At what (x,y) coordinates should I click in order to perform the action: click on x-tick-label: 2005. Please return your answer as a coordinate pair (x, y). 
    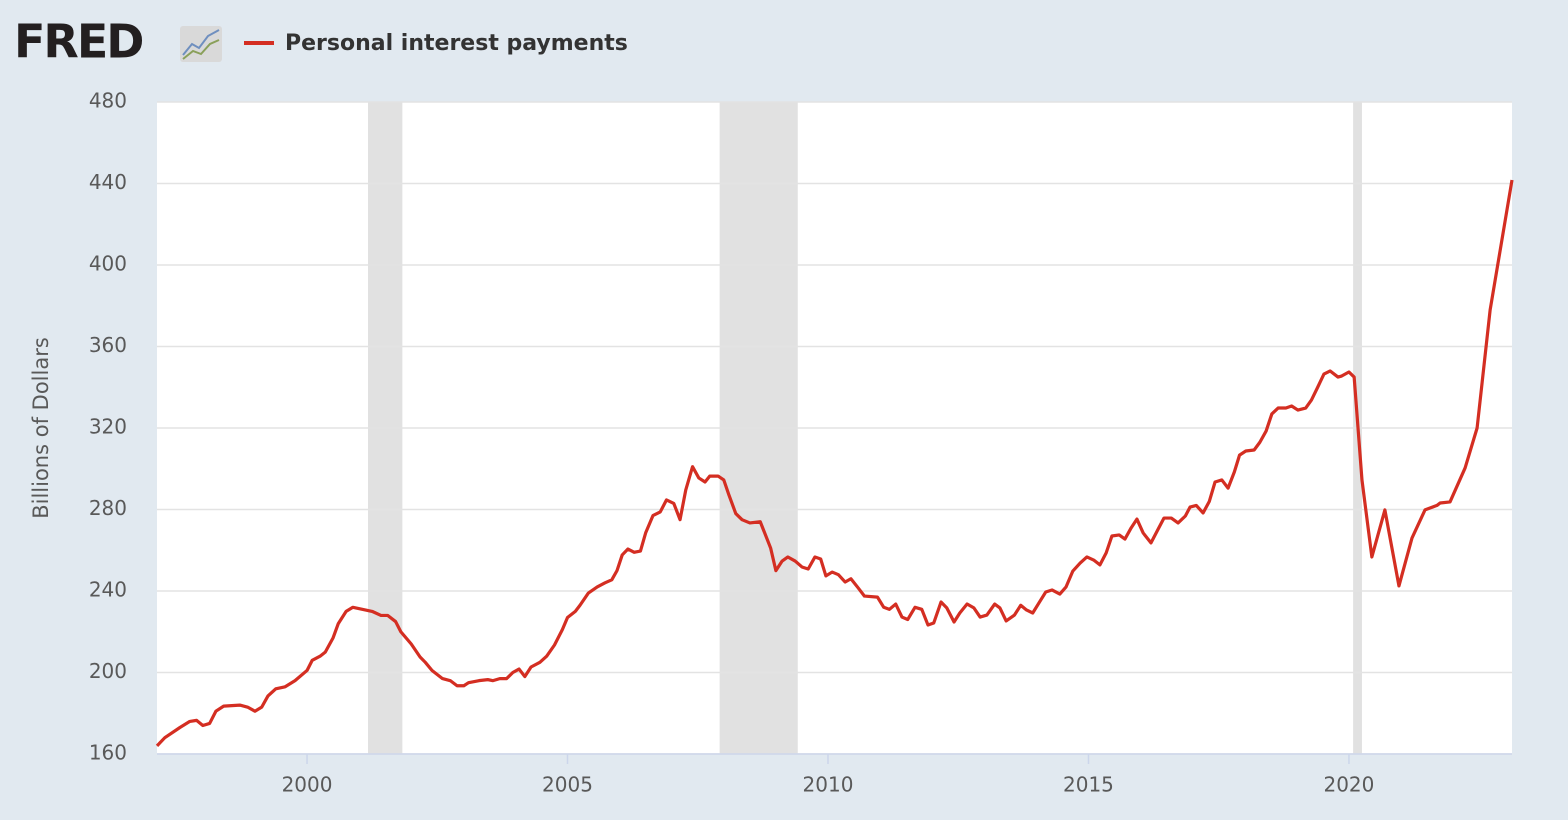
    Looking at the image, I should click on (567, 785).